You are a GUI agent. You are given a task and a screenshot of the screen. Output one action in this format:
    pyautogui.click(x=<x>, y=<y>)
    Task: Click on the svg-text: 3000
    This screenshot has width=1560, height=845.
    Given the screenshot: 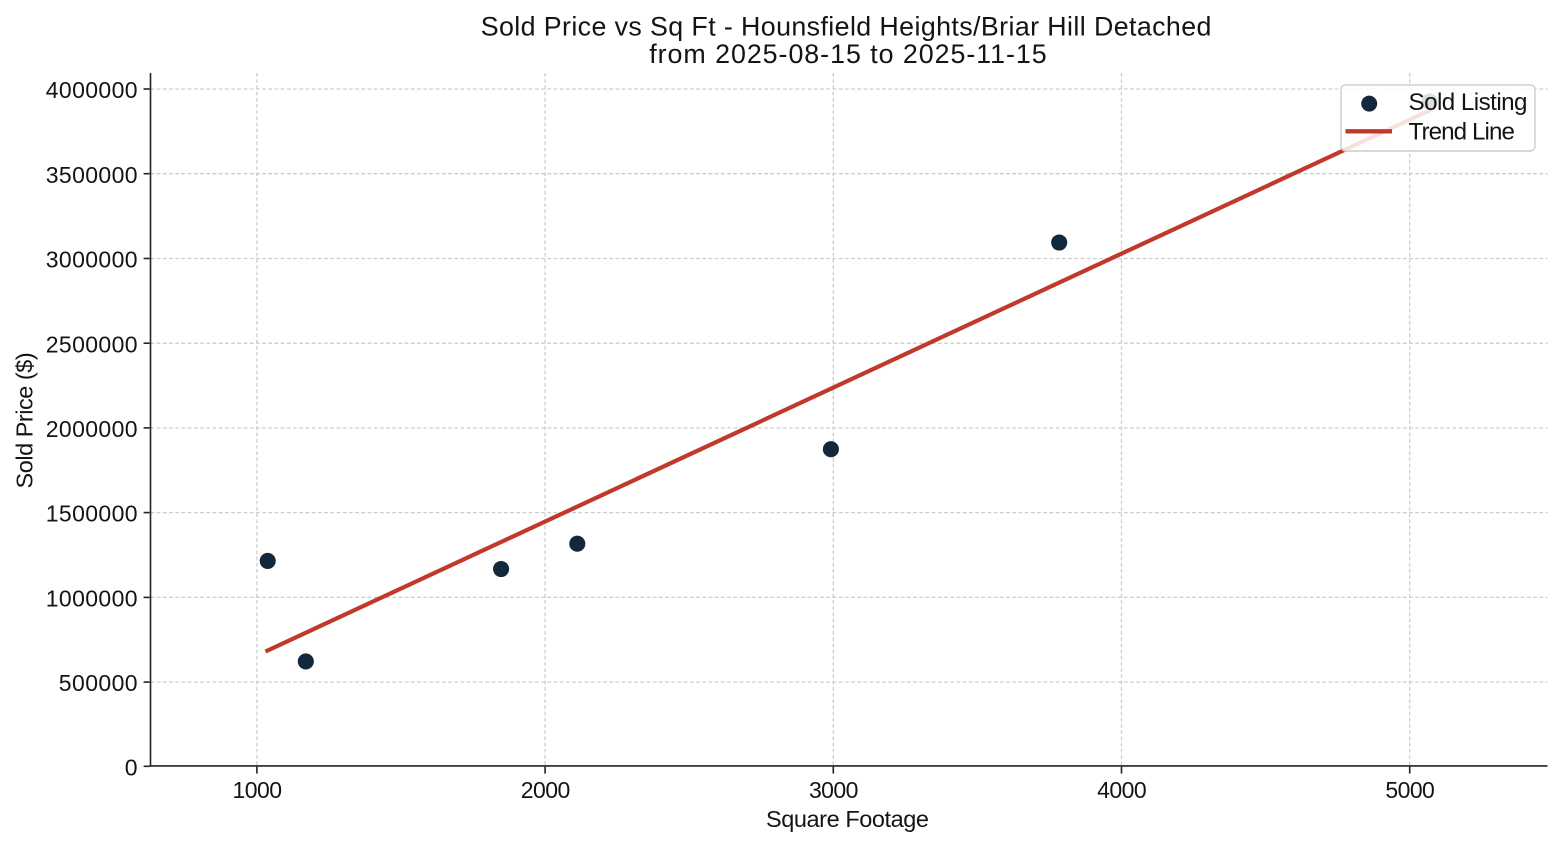 What is the action you would take?
    pyautogui.click(x=834, y=790)
    